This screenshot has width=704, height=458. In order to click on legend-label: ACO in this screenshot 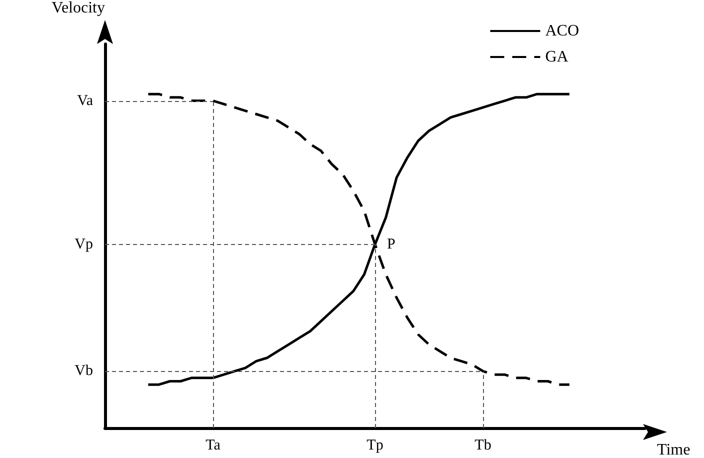, I will do `click(562, 31)`.